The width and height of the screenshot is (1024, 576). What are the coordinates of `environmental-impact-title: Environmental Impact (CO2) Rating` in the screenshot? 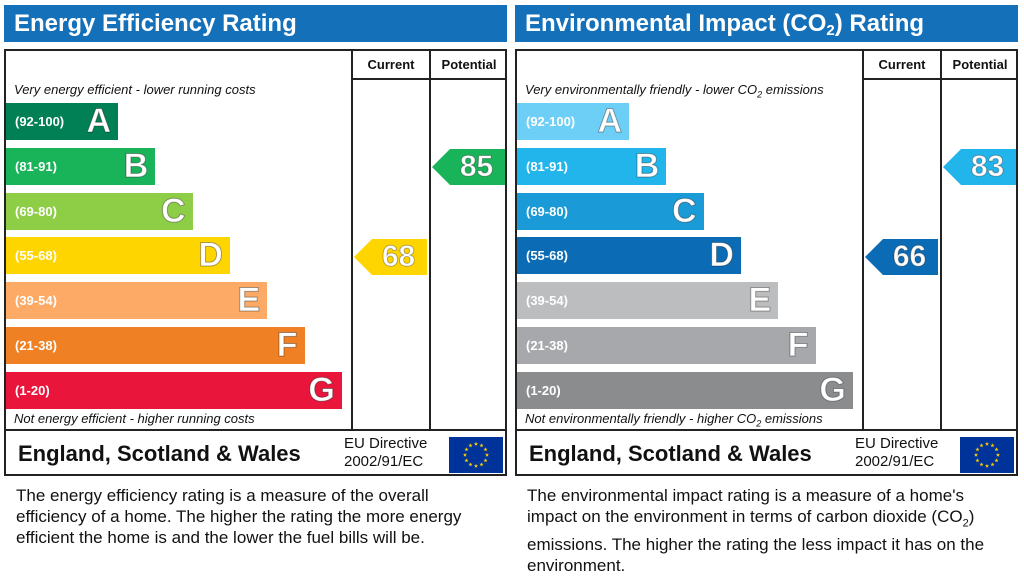 It's located at (766, 23).